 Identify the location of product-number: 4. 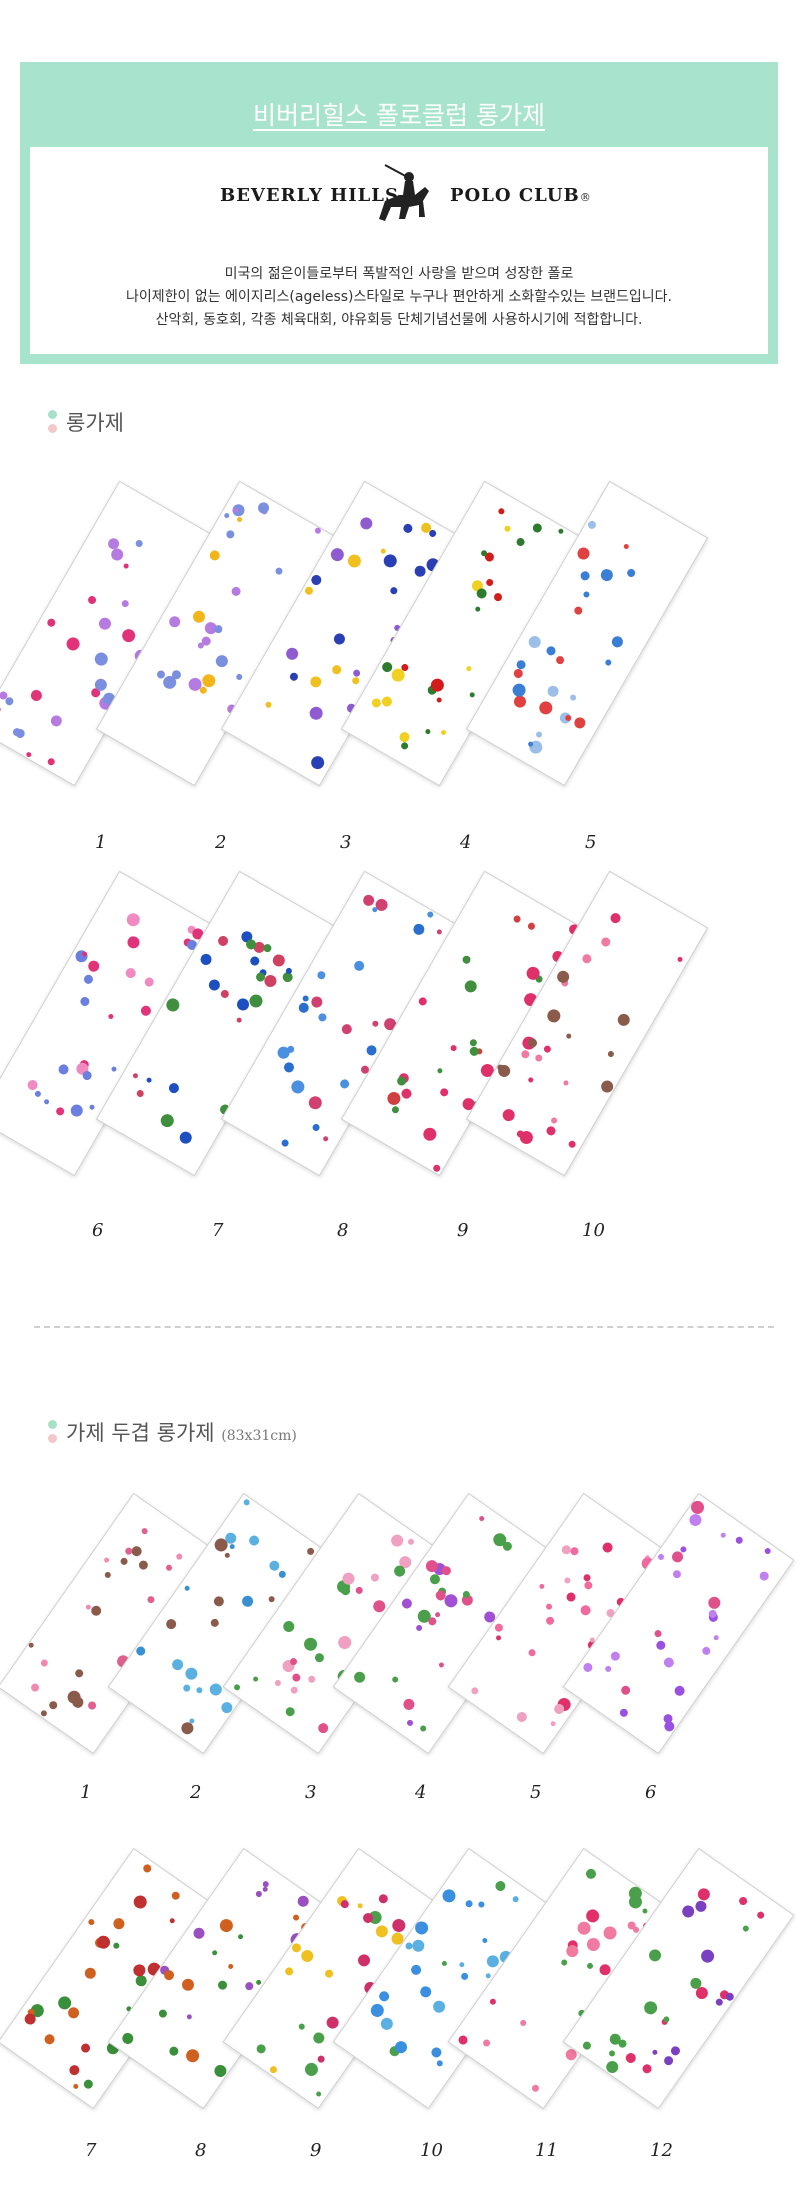
(466, 842).